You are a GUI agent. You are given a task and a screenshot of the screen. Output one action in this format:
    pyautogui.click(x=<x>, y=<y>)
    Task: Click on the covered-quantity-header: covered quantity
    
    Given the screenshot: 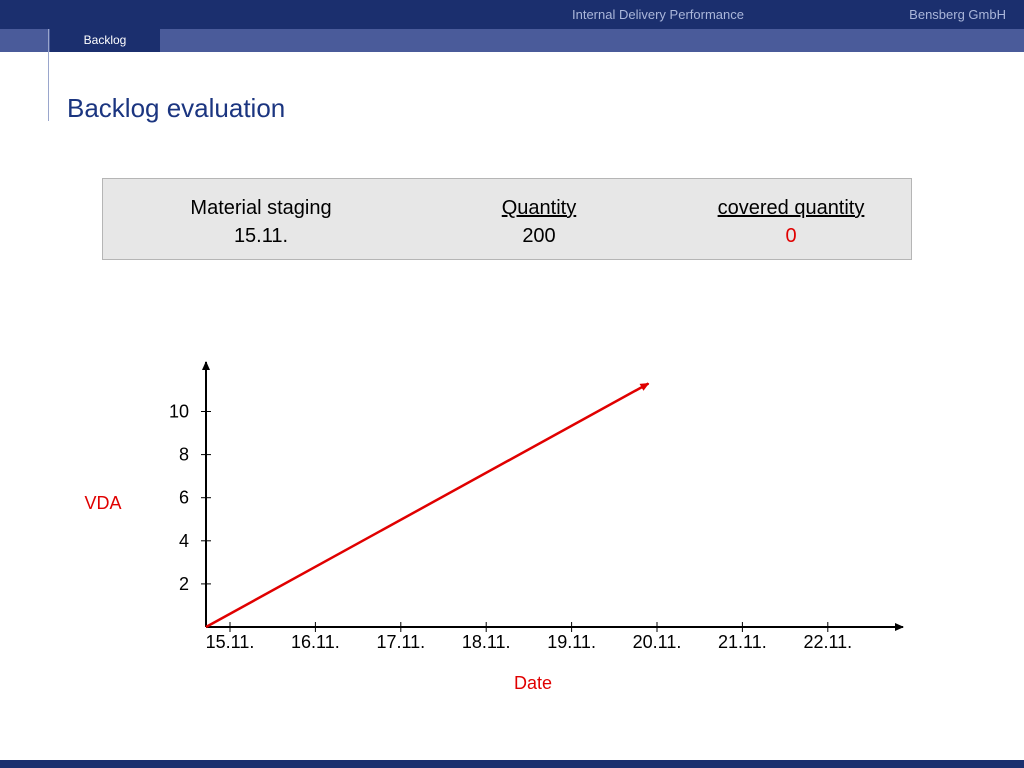 What is the action you would take?
    pyautogui.click(x=791, y=208)
    